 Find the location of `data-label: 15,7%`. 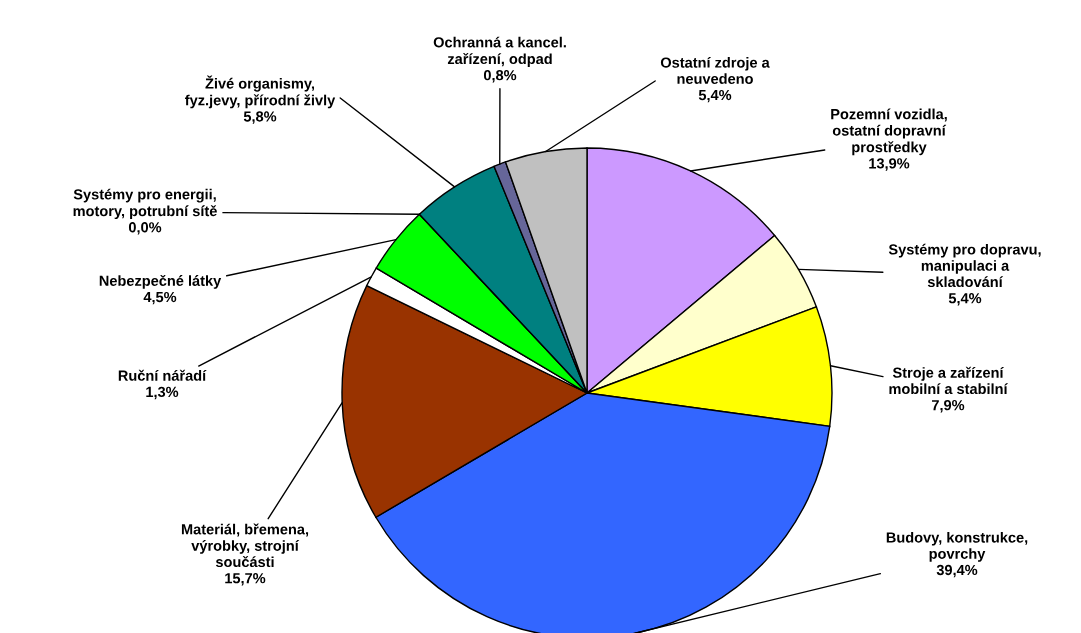

data-label: 15,7% is located at coordinates (245, 579).